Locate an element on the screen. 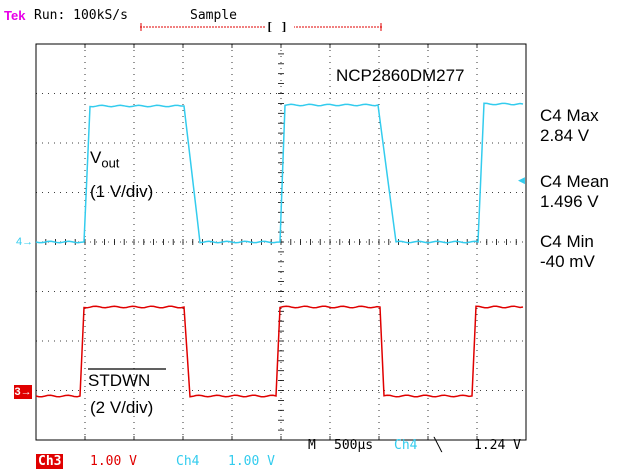 This screenshot has height=472, width=629. vout-scale: (1 V/div) is located at coordinates (122, 191).